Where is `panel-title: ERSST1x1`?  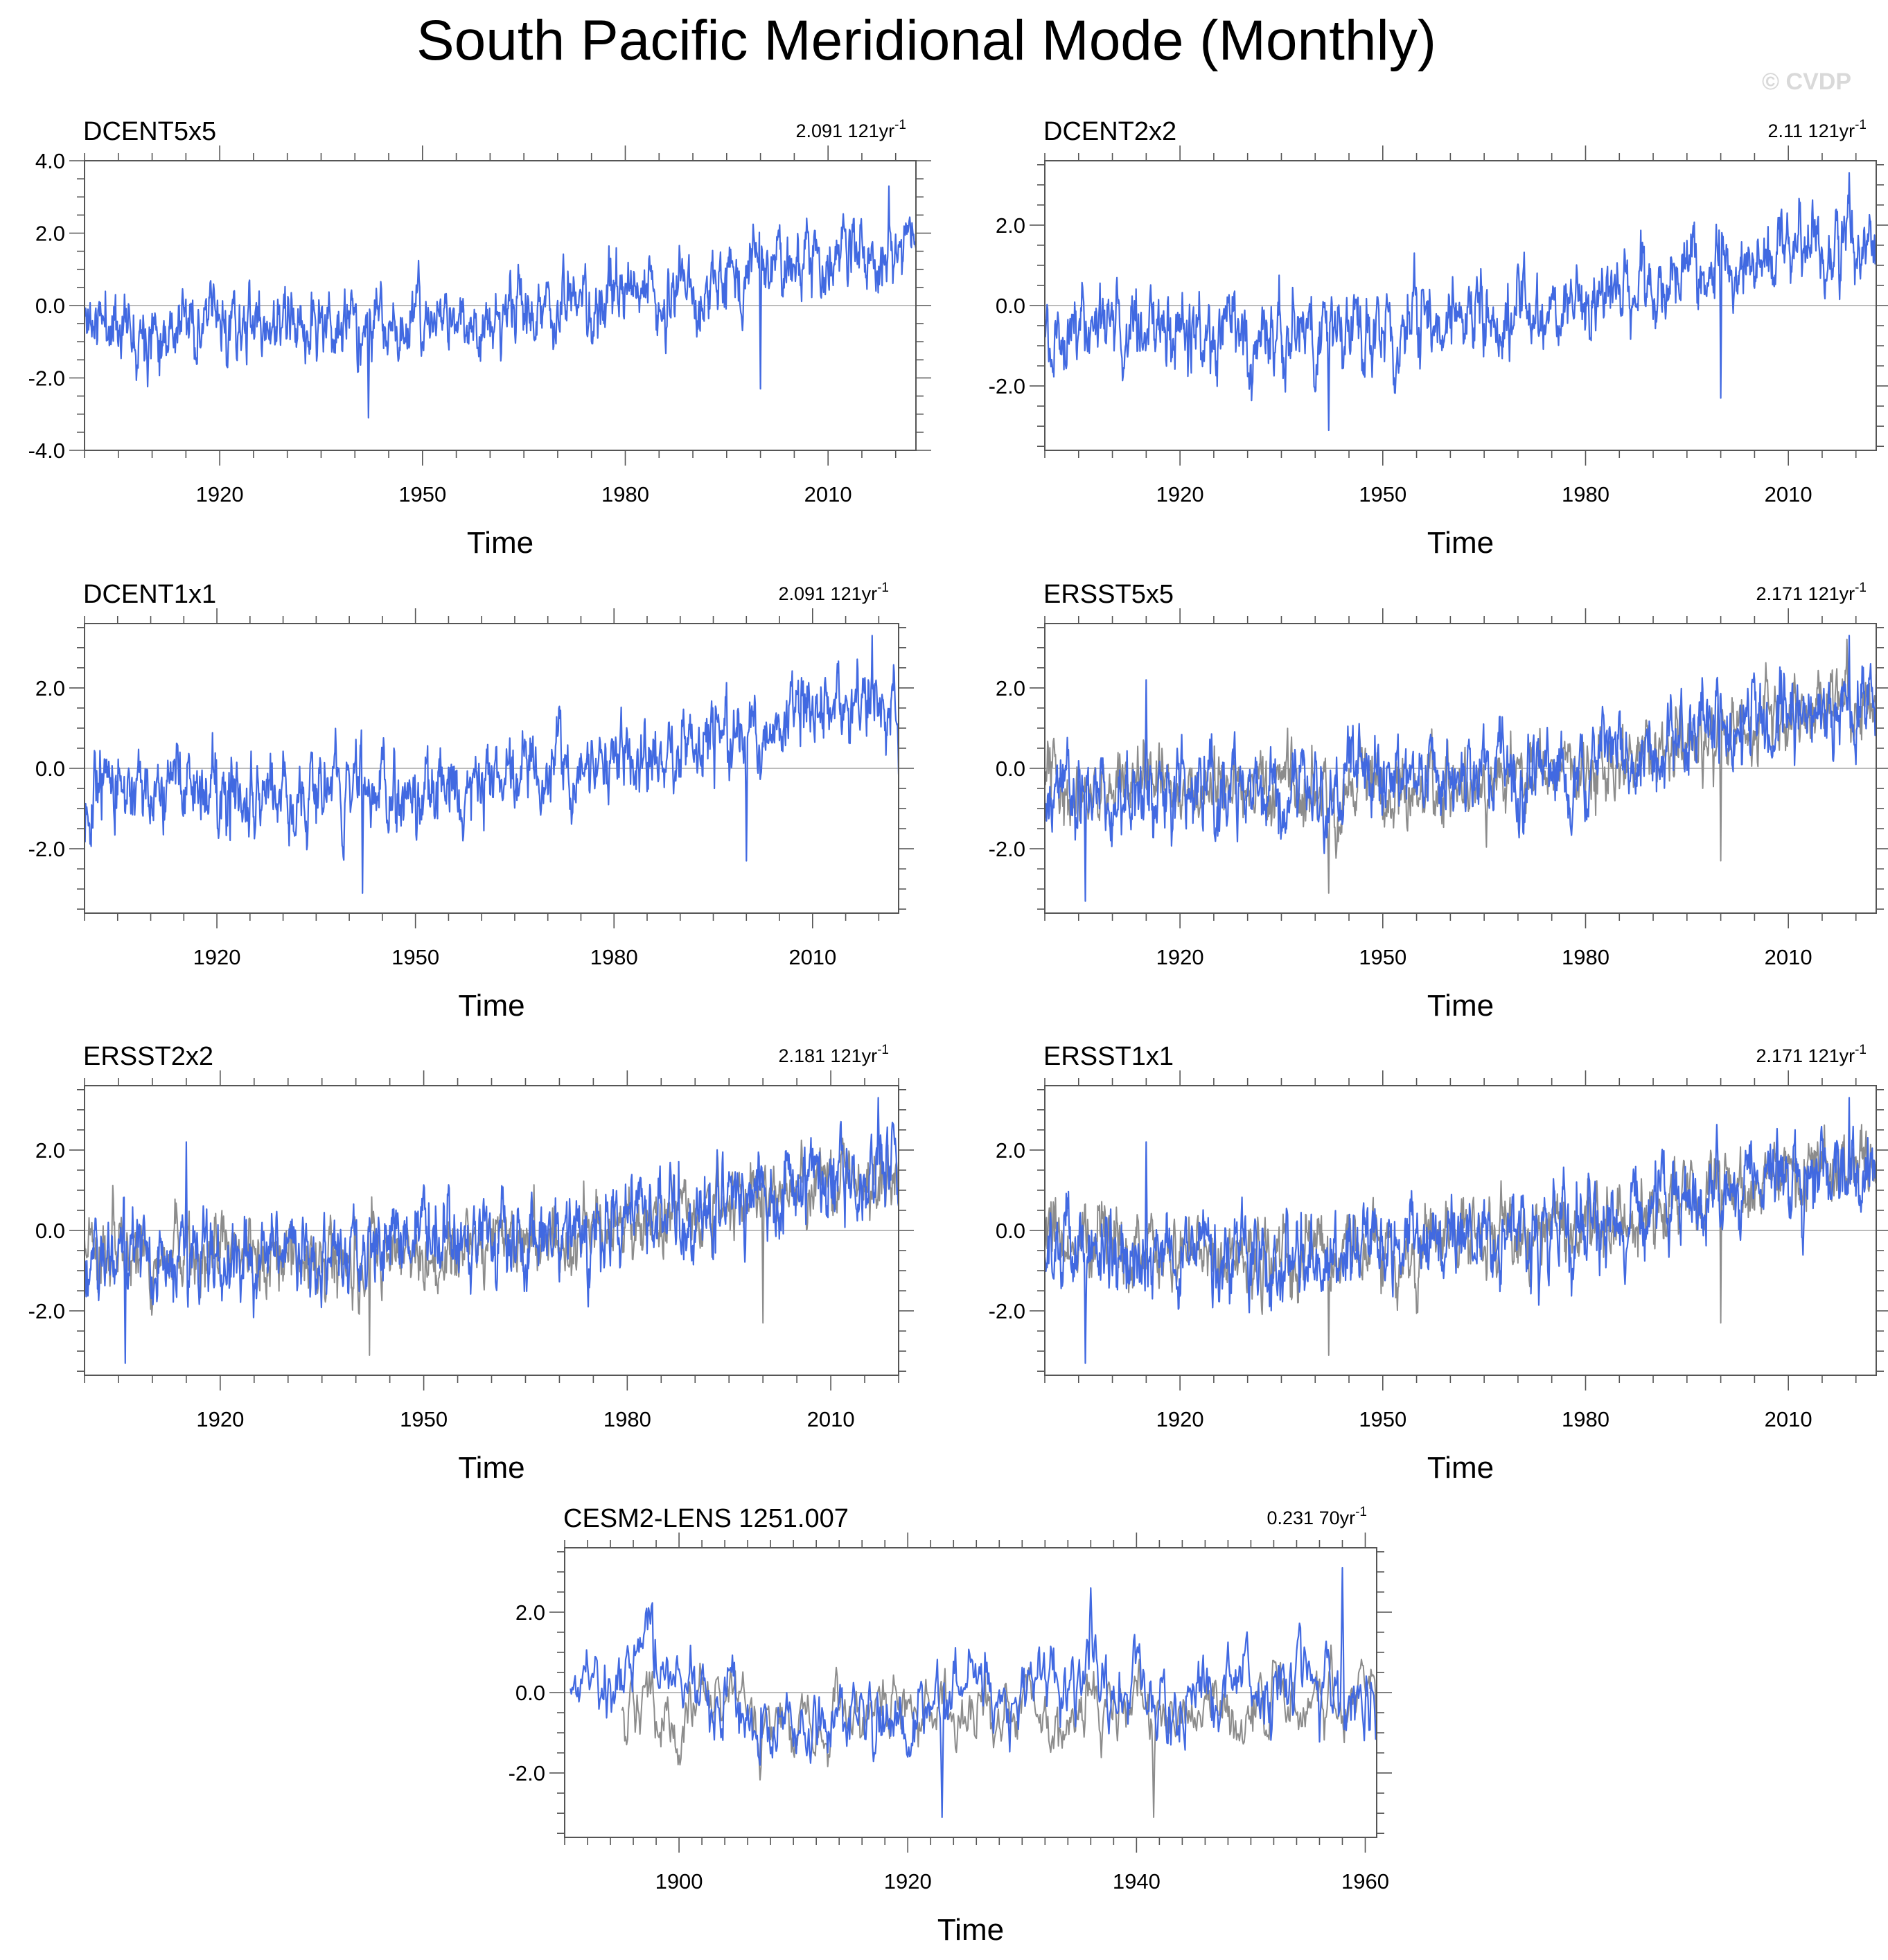 panel-title: ERSST1x1 is located at coordinates (1108, 1056).